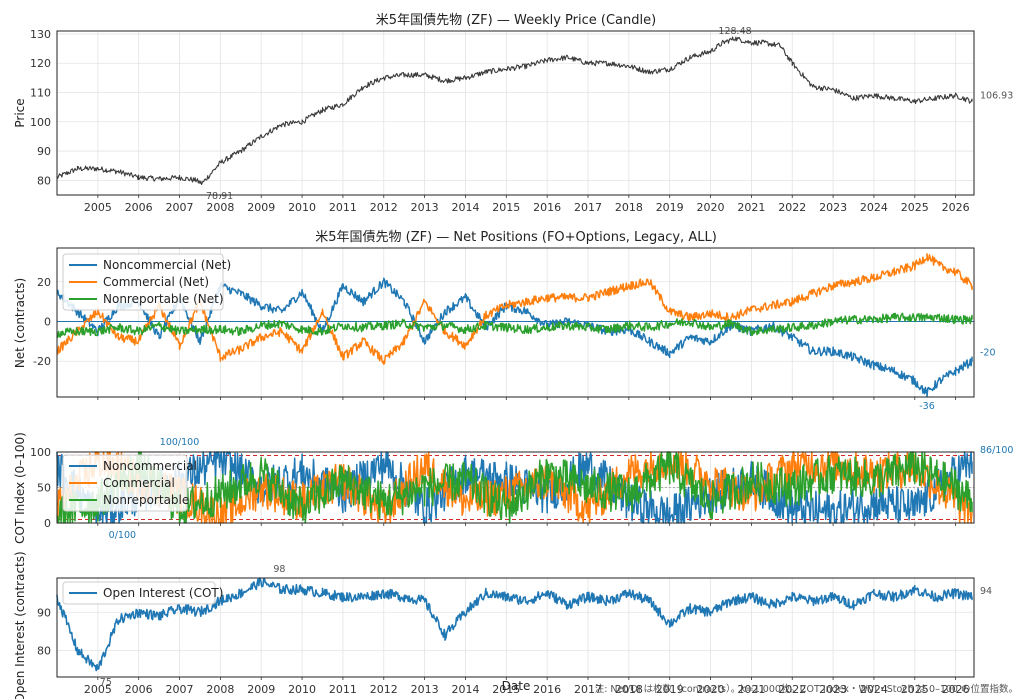 The height and width of the screenshot is (699, 1024). I want to click on cot-legend-box, so click(125, 483).